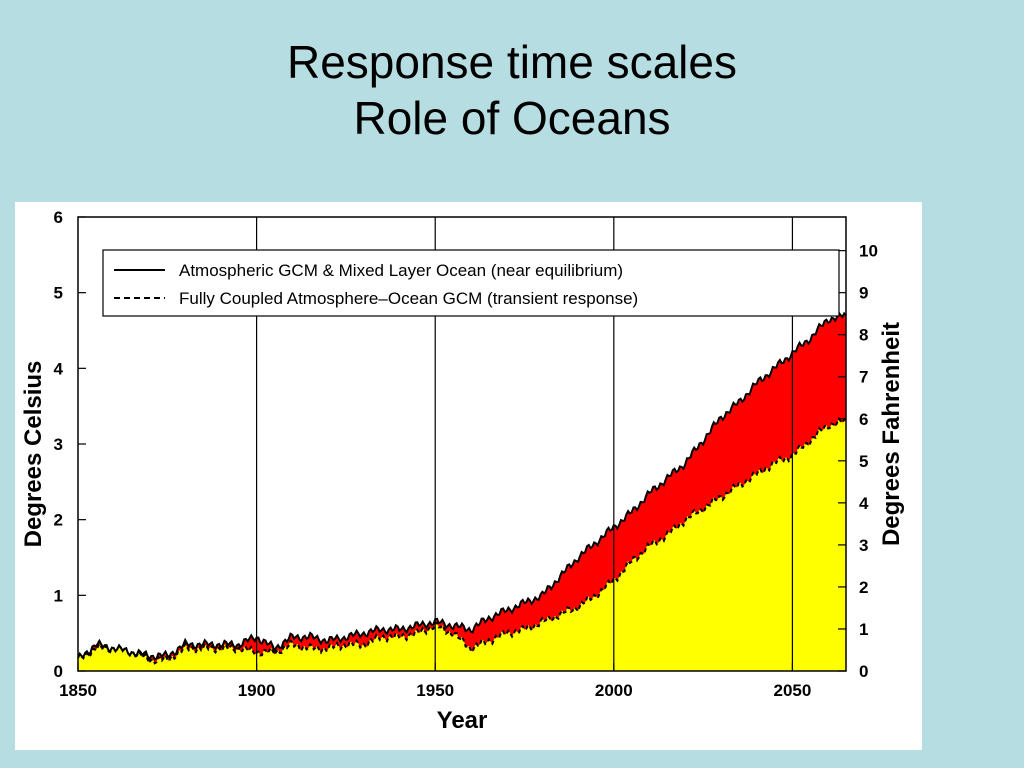  What do you see at coordinates (33, 454) in the screenshot?
I see `y-axis-title-celsius: Degrees Celsius` at bounding box center [33, 454].